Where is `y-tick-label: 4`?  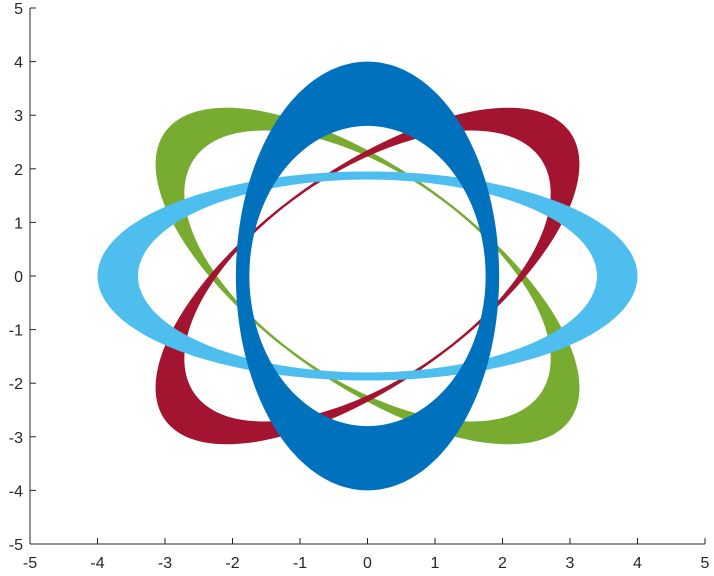
y-tick-label: 4 is located at coordinates (18, 63).